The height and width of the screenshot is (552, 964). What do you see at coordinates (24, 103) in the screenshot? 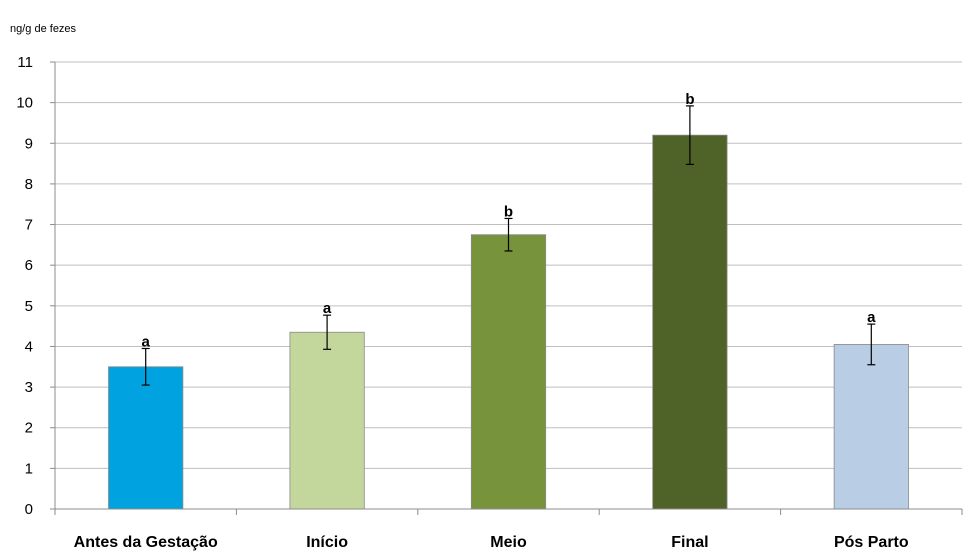
I see `y-tick-label: 10` at bounding box center [24, 103].